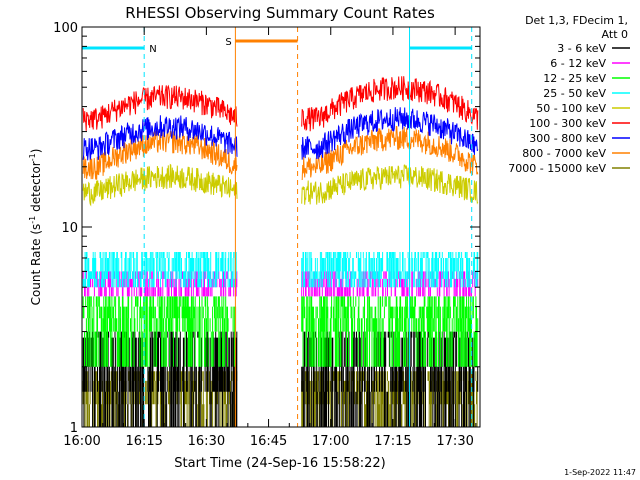 The height and width of the screenshot is (480, 640). Describe the element at coordinates (81, 441) in the screenshot. I see `x-tick-label: 16:00` at that location.